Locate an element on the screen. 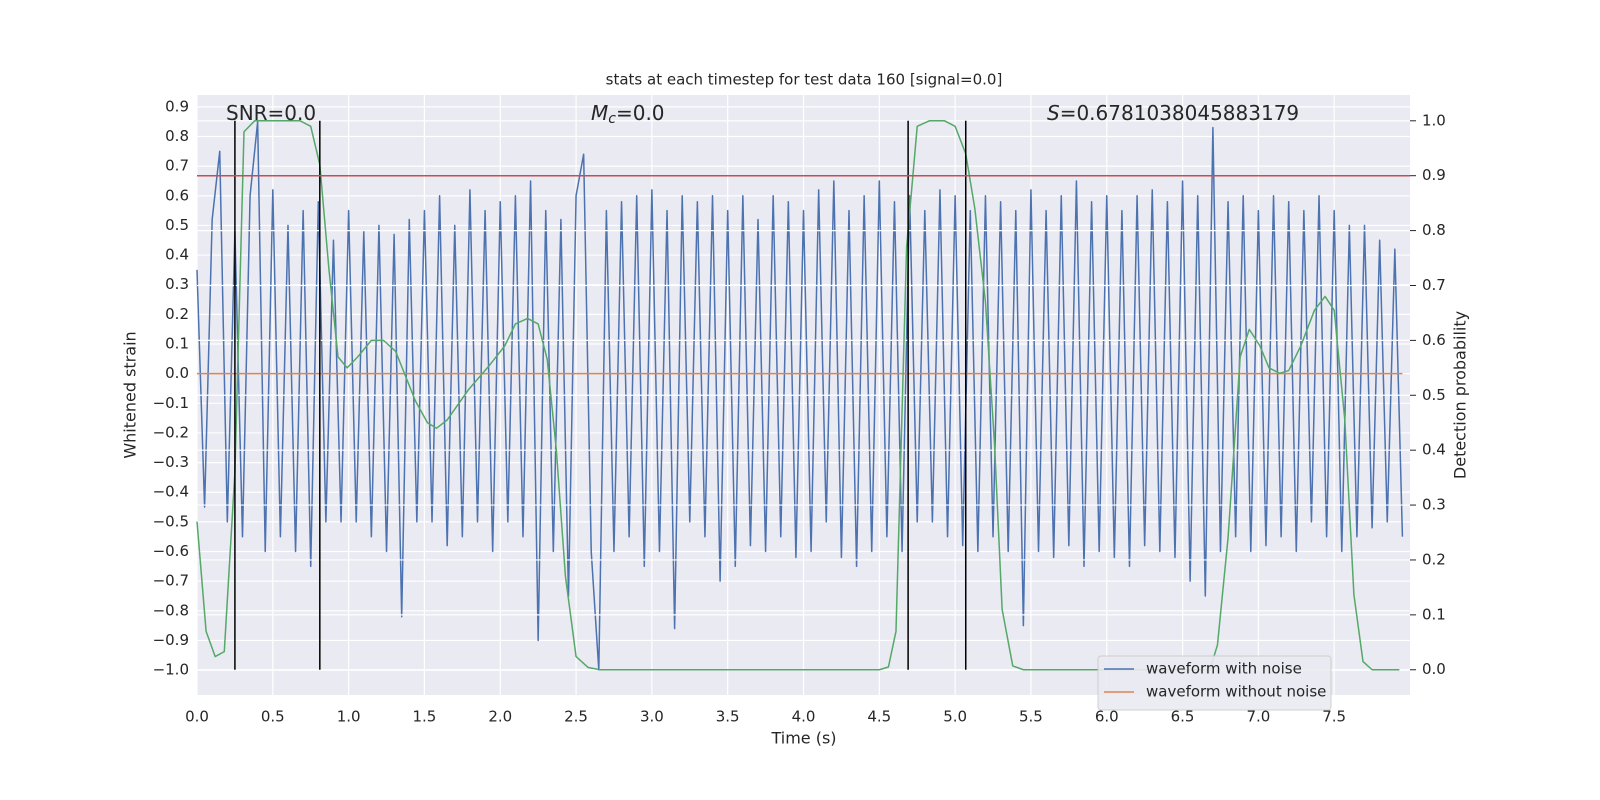  y2-tick-label: 0.2 is located at coordinates (1434, 559).